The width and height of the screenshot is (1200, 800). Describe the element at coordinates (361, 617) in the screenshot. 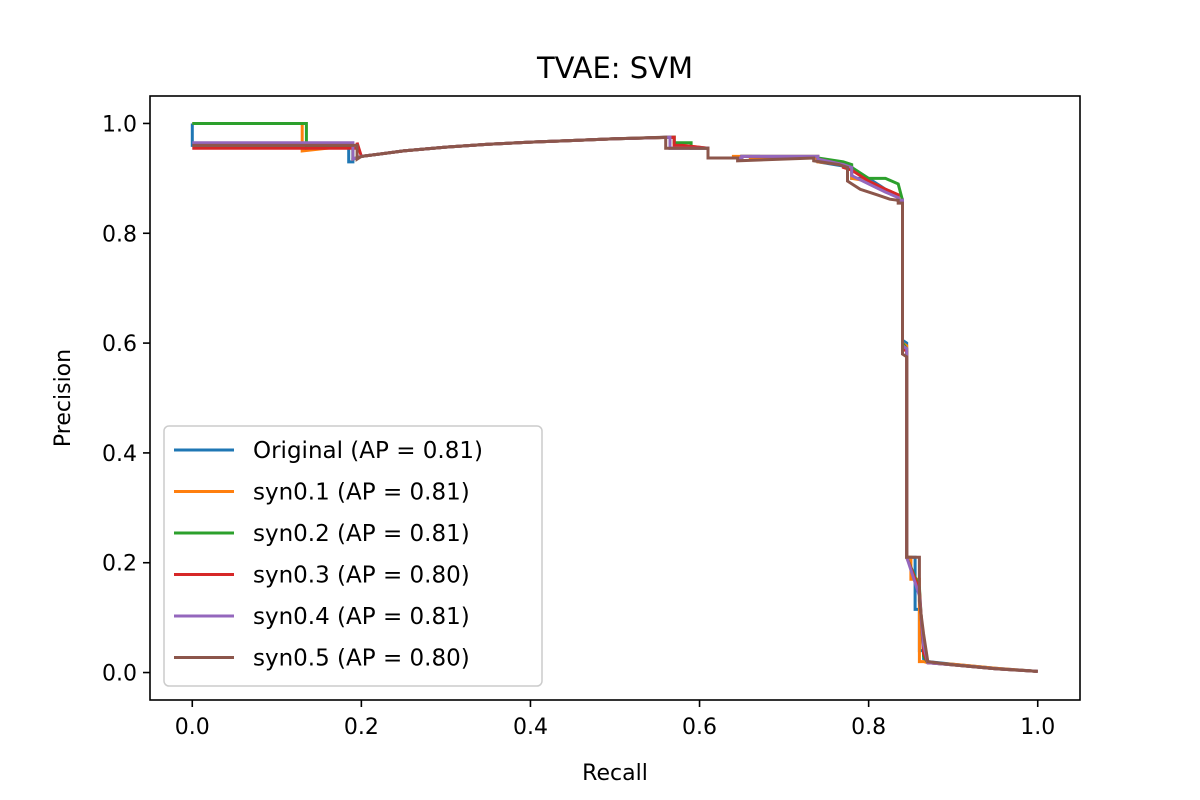

I see `legend-label-4: syn0.4 (AP = 0.81)` at that location.